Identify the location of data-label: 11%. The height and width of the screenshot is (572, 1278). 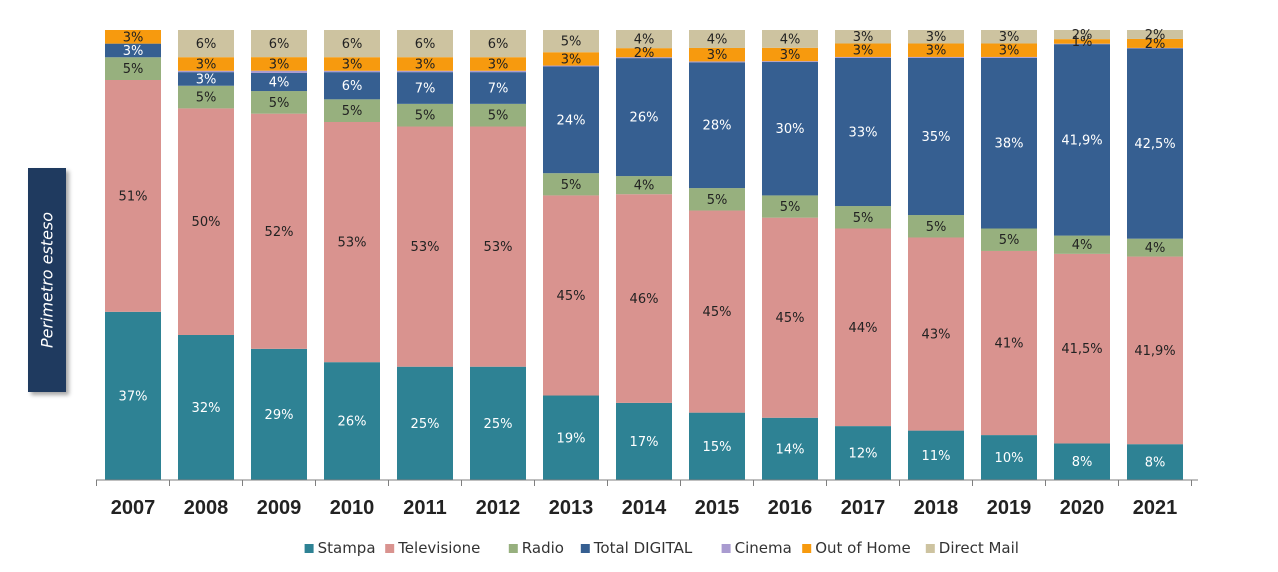
(936, 456).